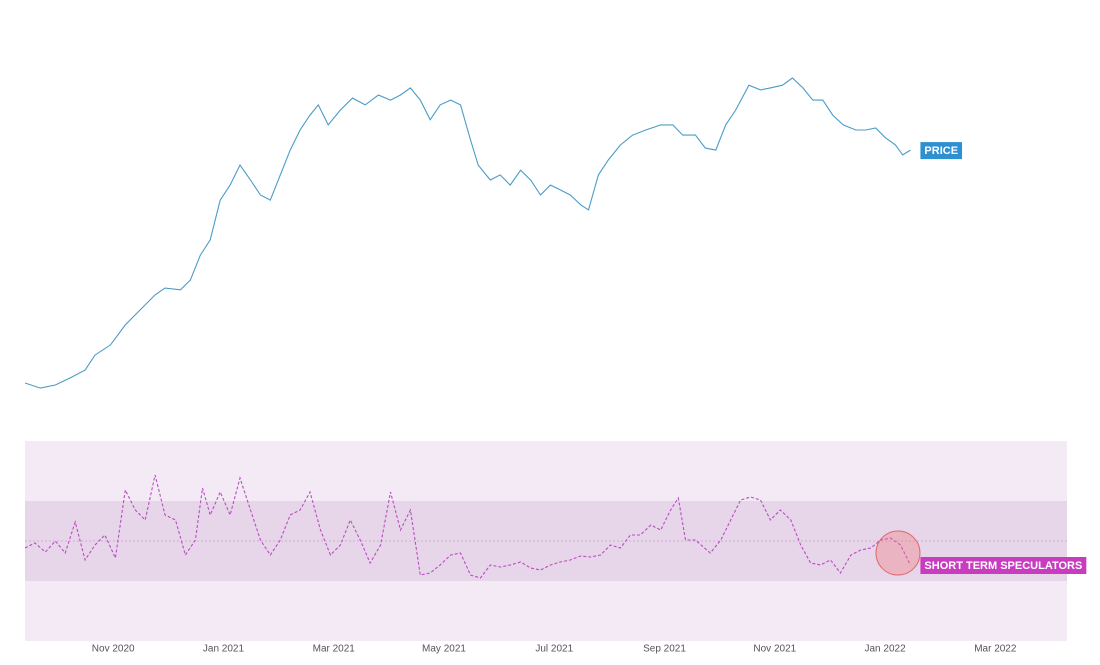  What do you see at coordinates (774, 649) in the screenshot?
I see `x-tick-label: Nov 2021` at bounding box center [774, 649].